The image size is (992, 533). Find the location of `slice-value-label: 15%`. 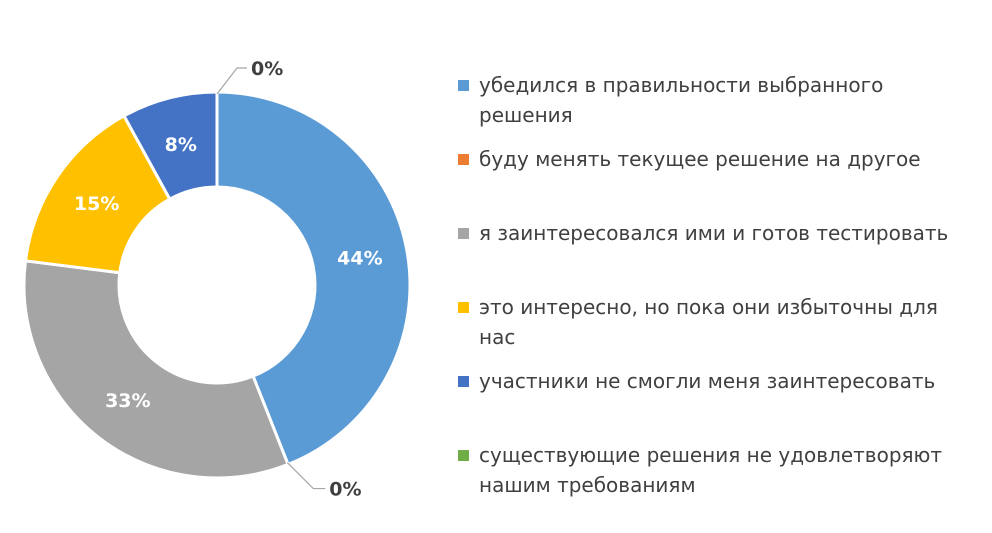

slice-value-label: 15% is located at coordinates (96, 204).